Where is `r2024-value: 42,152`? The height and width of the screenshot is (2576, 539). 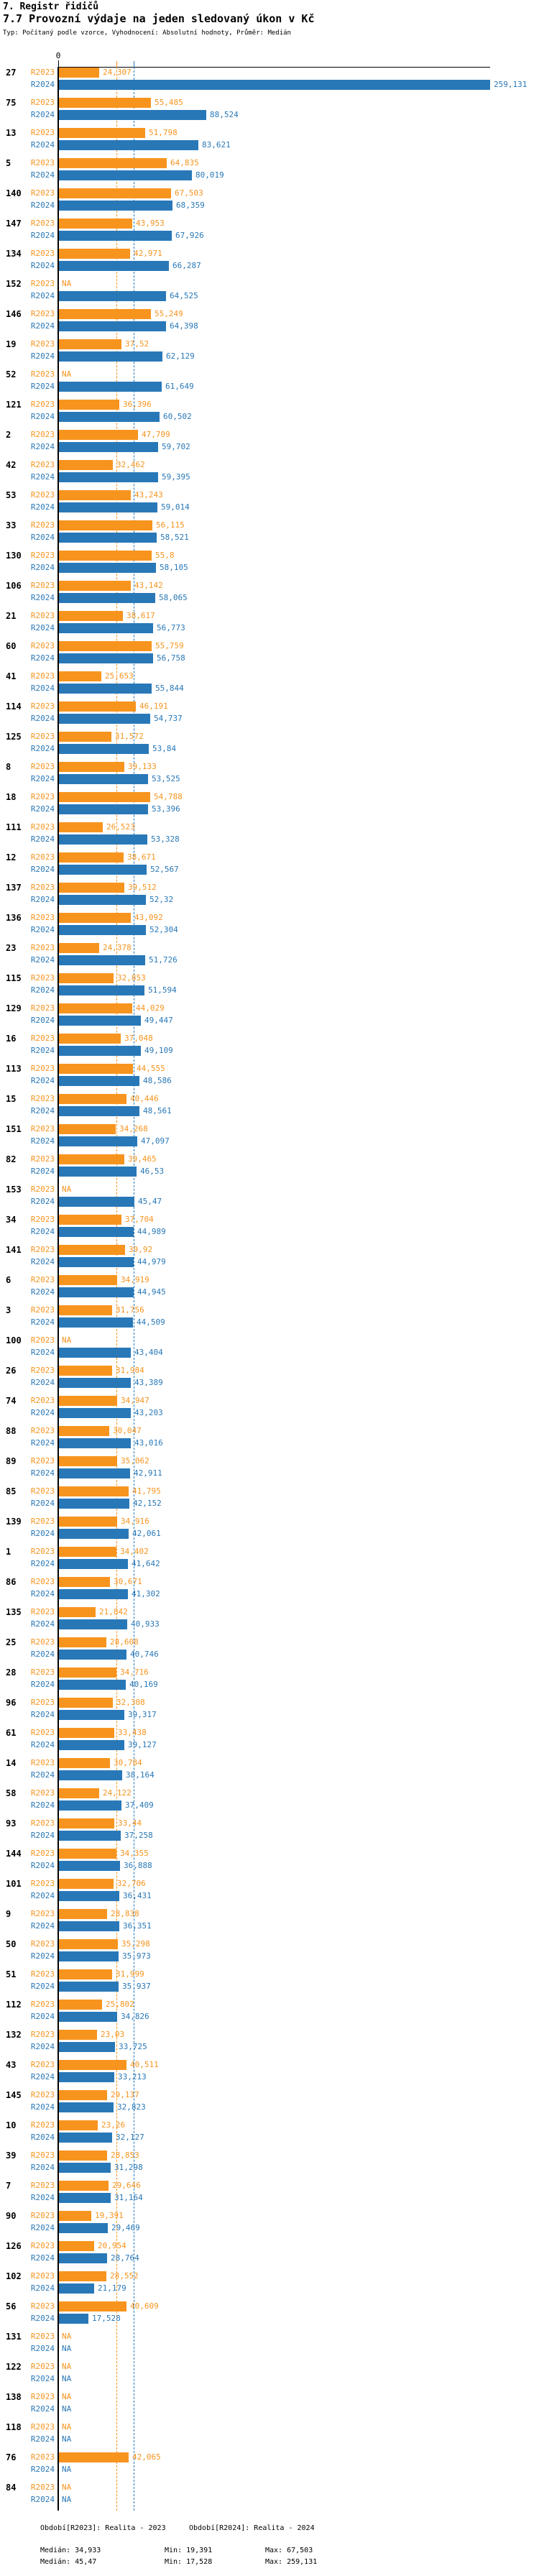
r2024-value: 42,152 is located at coordinates (147, 1503).